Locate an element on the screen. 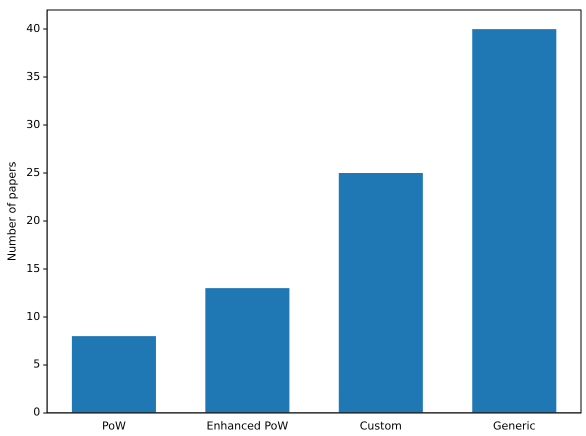  y-tick-label: 10 is located at coordinates (33, 316).